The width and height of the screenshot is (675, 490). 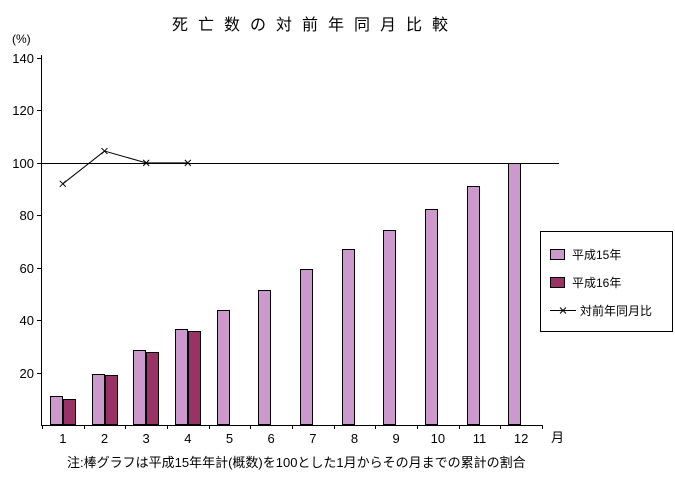 What do you see at coordinates (597, 282) in the screenshot?
I see `legend-label-heisei16: 平成16年` at bounding box center [597, 282].